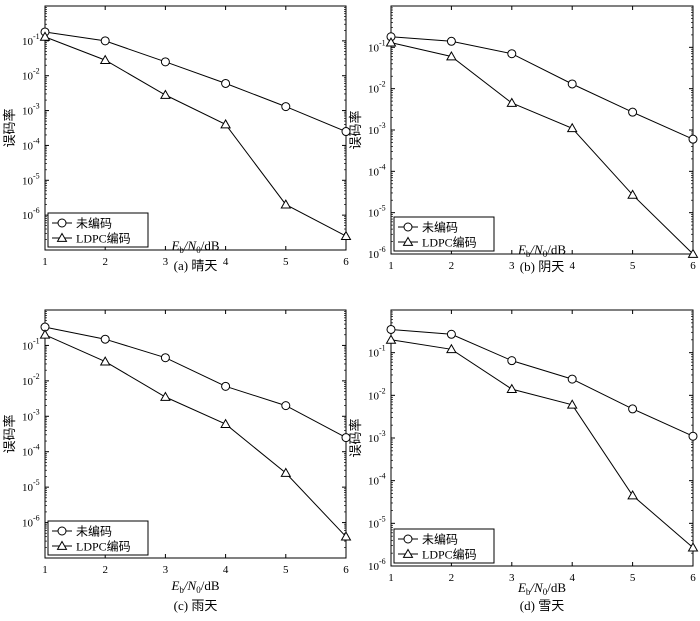  What do you see at coordinates (536, 249) in the screenshot?
I see `x-label-n: /N` at bounding box center [536, 249].